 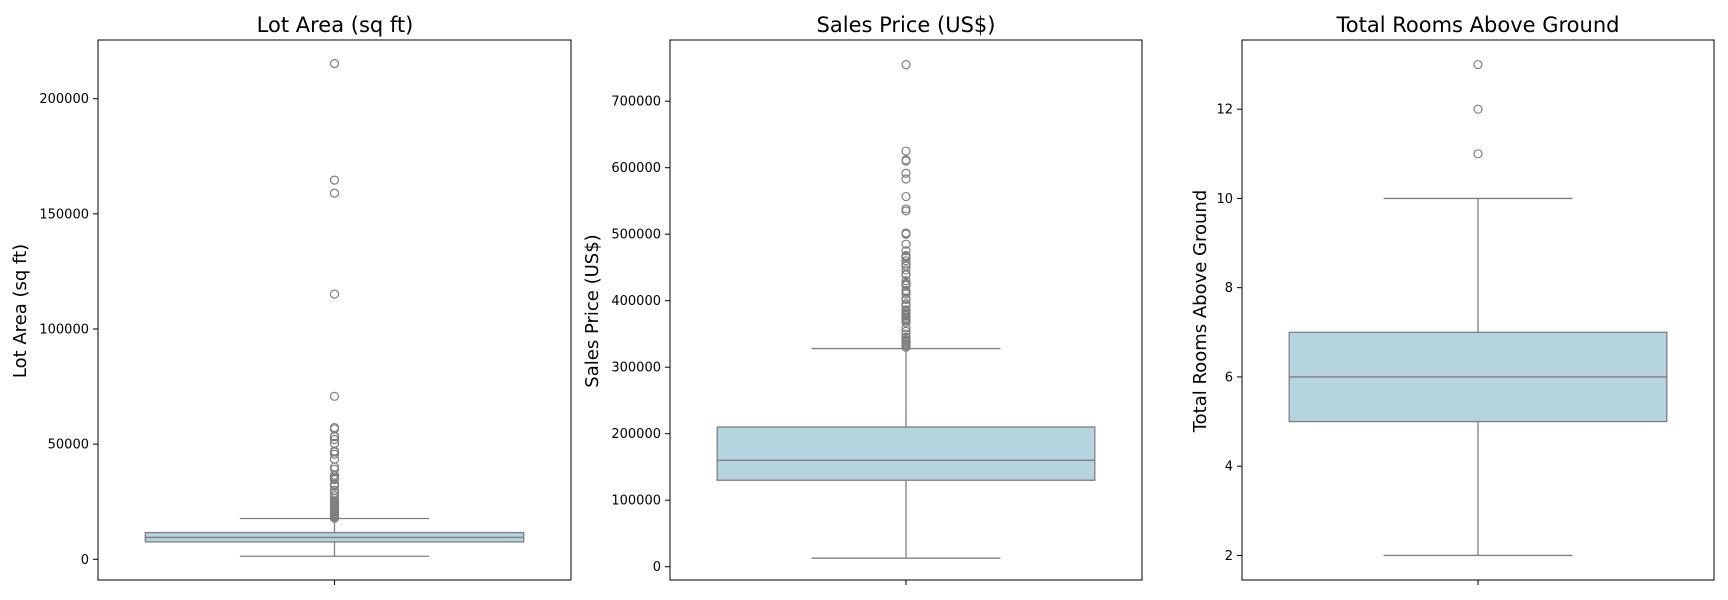 What do you see at coordinates (1229, 467) in the screenshot?
I see `total-rooms-y-tick-label: 4` at bounding box center [1229, 467].